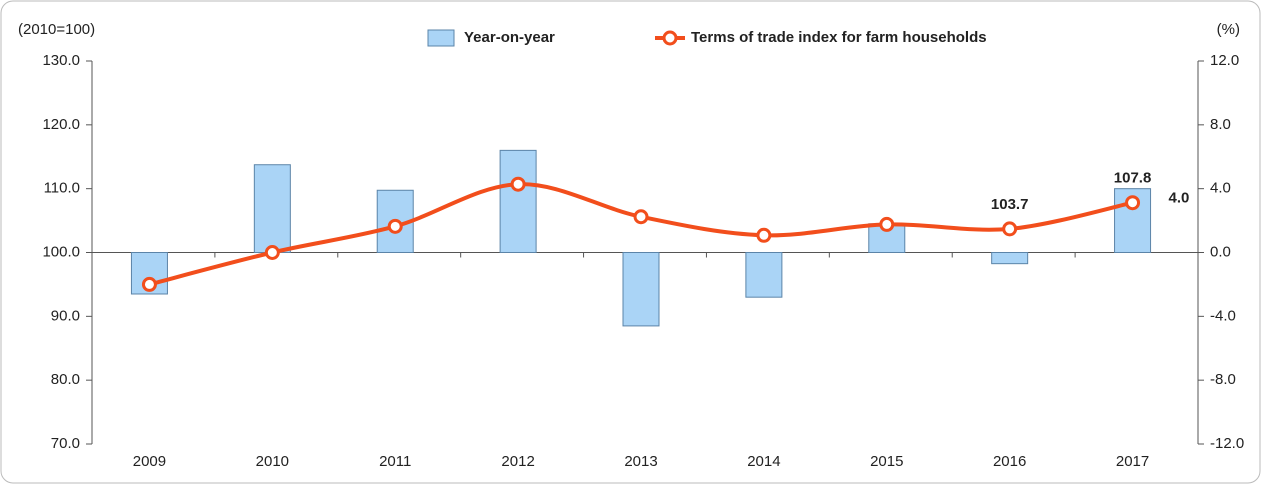  What do you see at coordinates (763, 461) in the screenshot?
I see `x-tick-label: 2014` at bounding box center [763, 461].